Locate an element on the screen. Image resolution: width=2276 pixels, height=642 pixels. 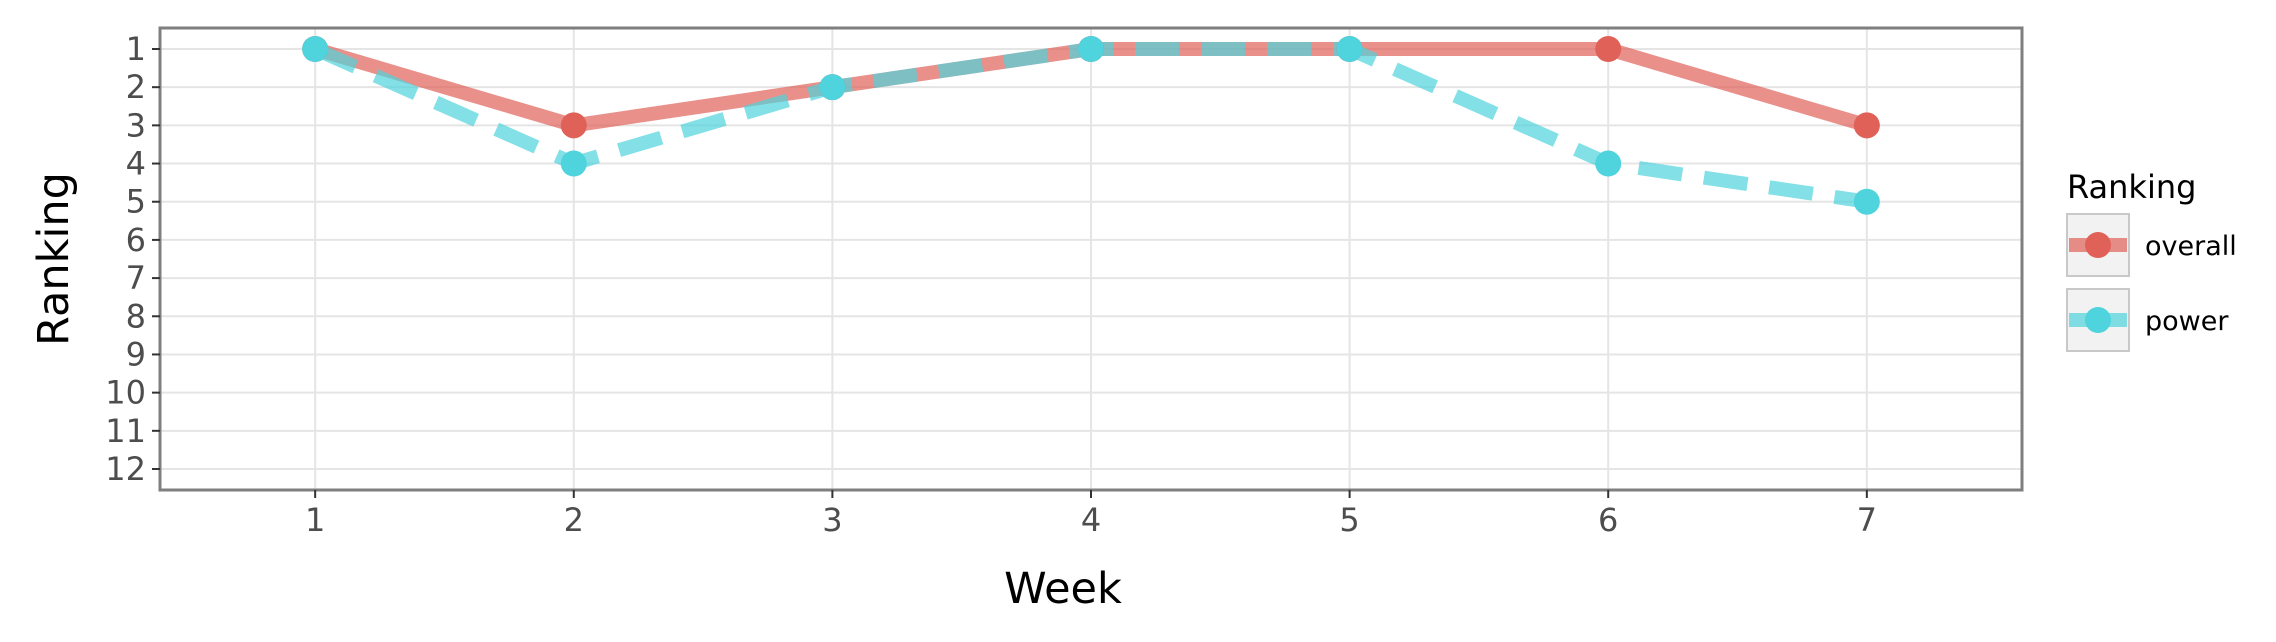
x-axis: 1 2 3 4 5 6 7 is located at coordinates (1091, 514).